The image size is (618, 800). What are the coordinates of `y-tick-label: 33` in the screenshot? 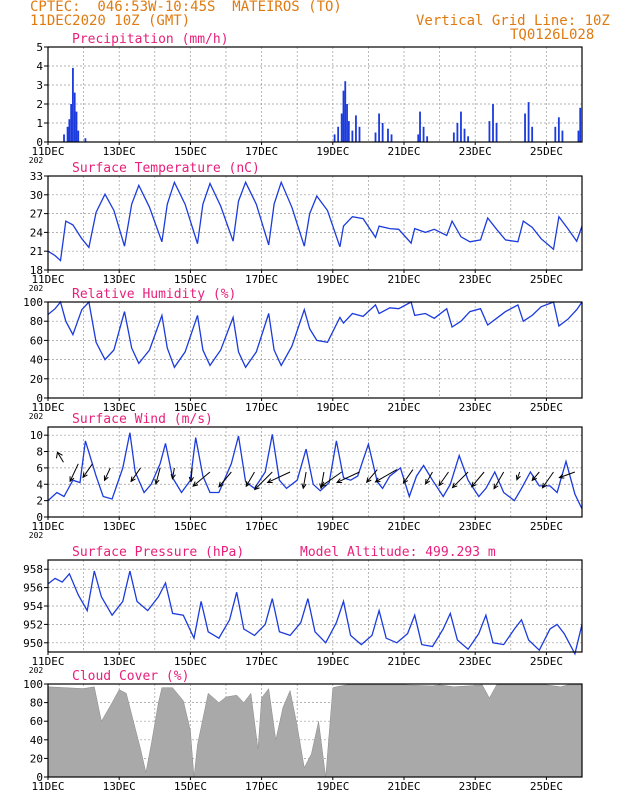 It's located at (36, 176).